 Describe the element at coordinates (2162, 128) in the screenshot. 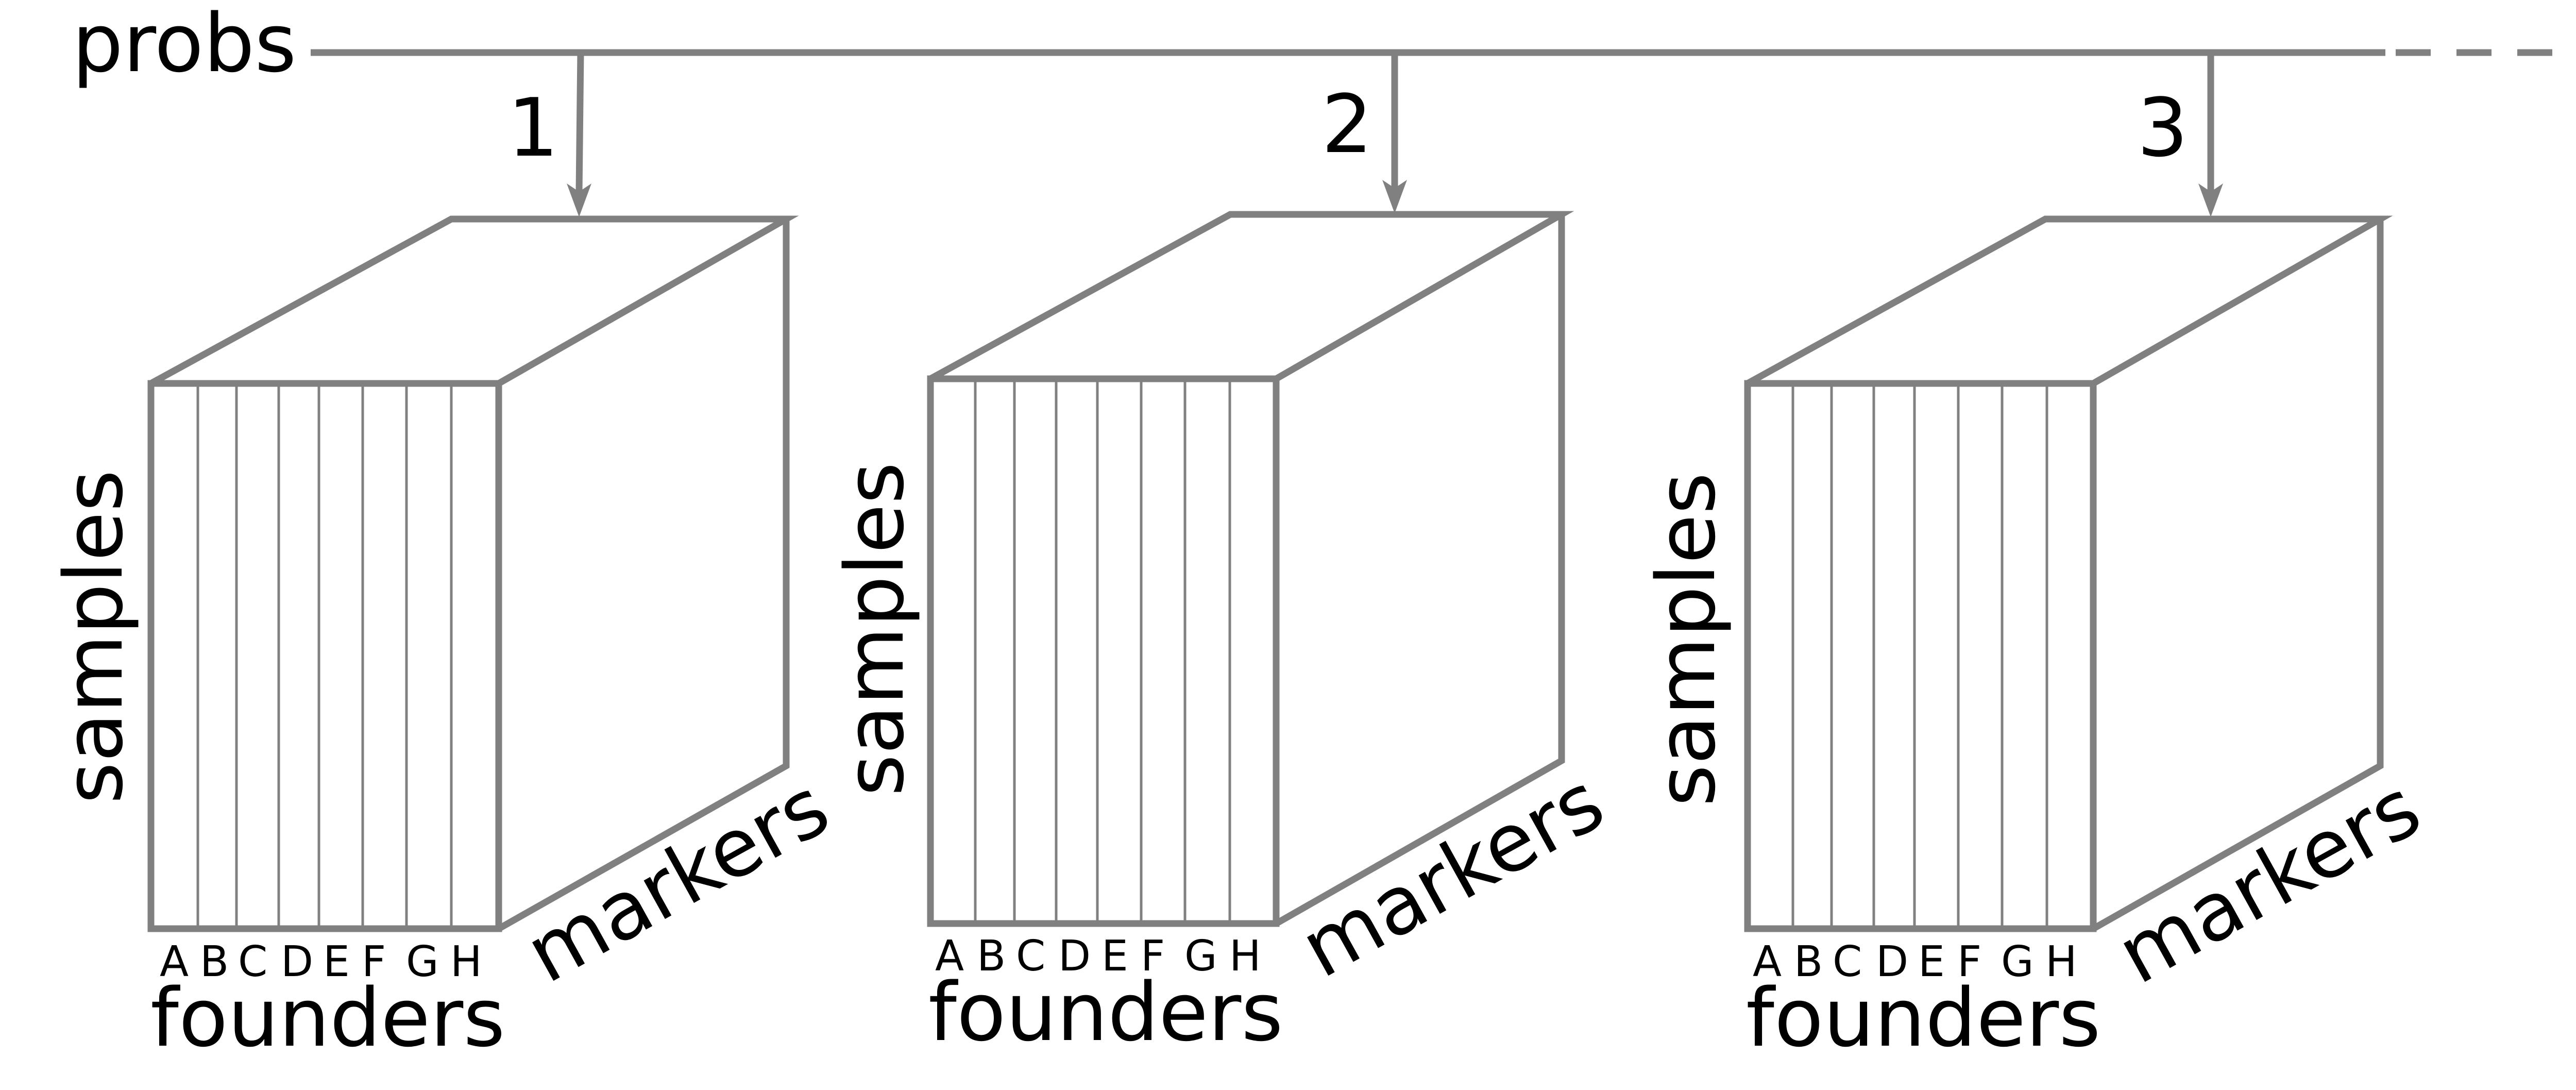

I see `array-index-label: 3` at that location.